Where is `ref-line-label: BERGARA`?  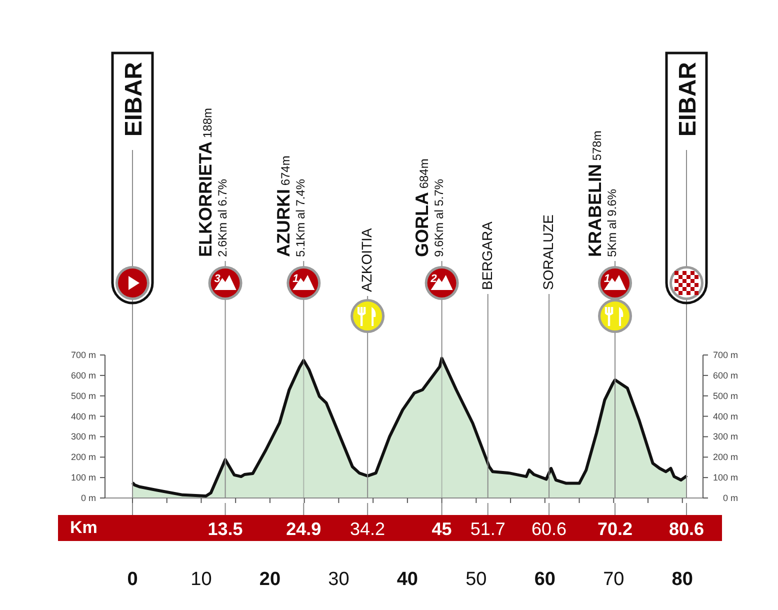 ref-line-label: BERGARA is located at coordinates (486, 255).